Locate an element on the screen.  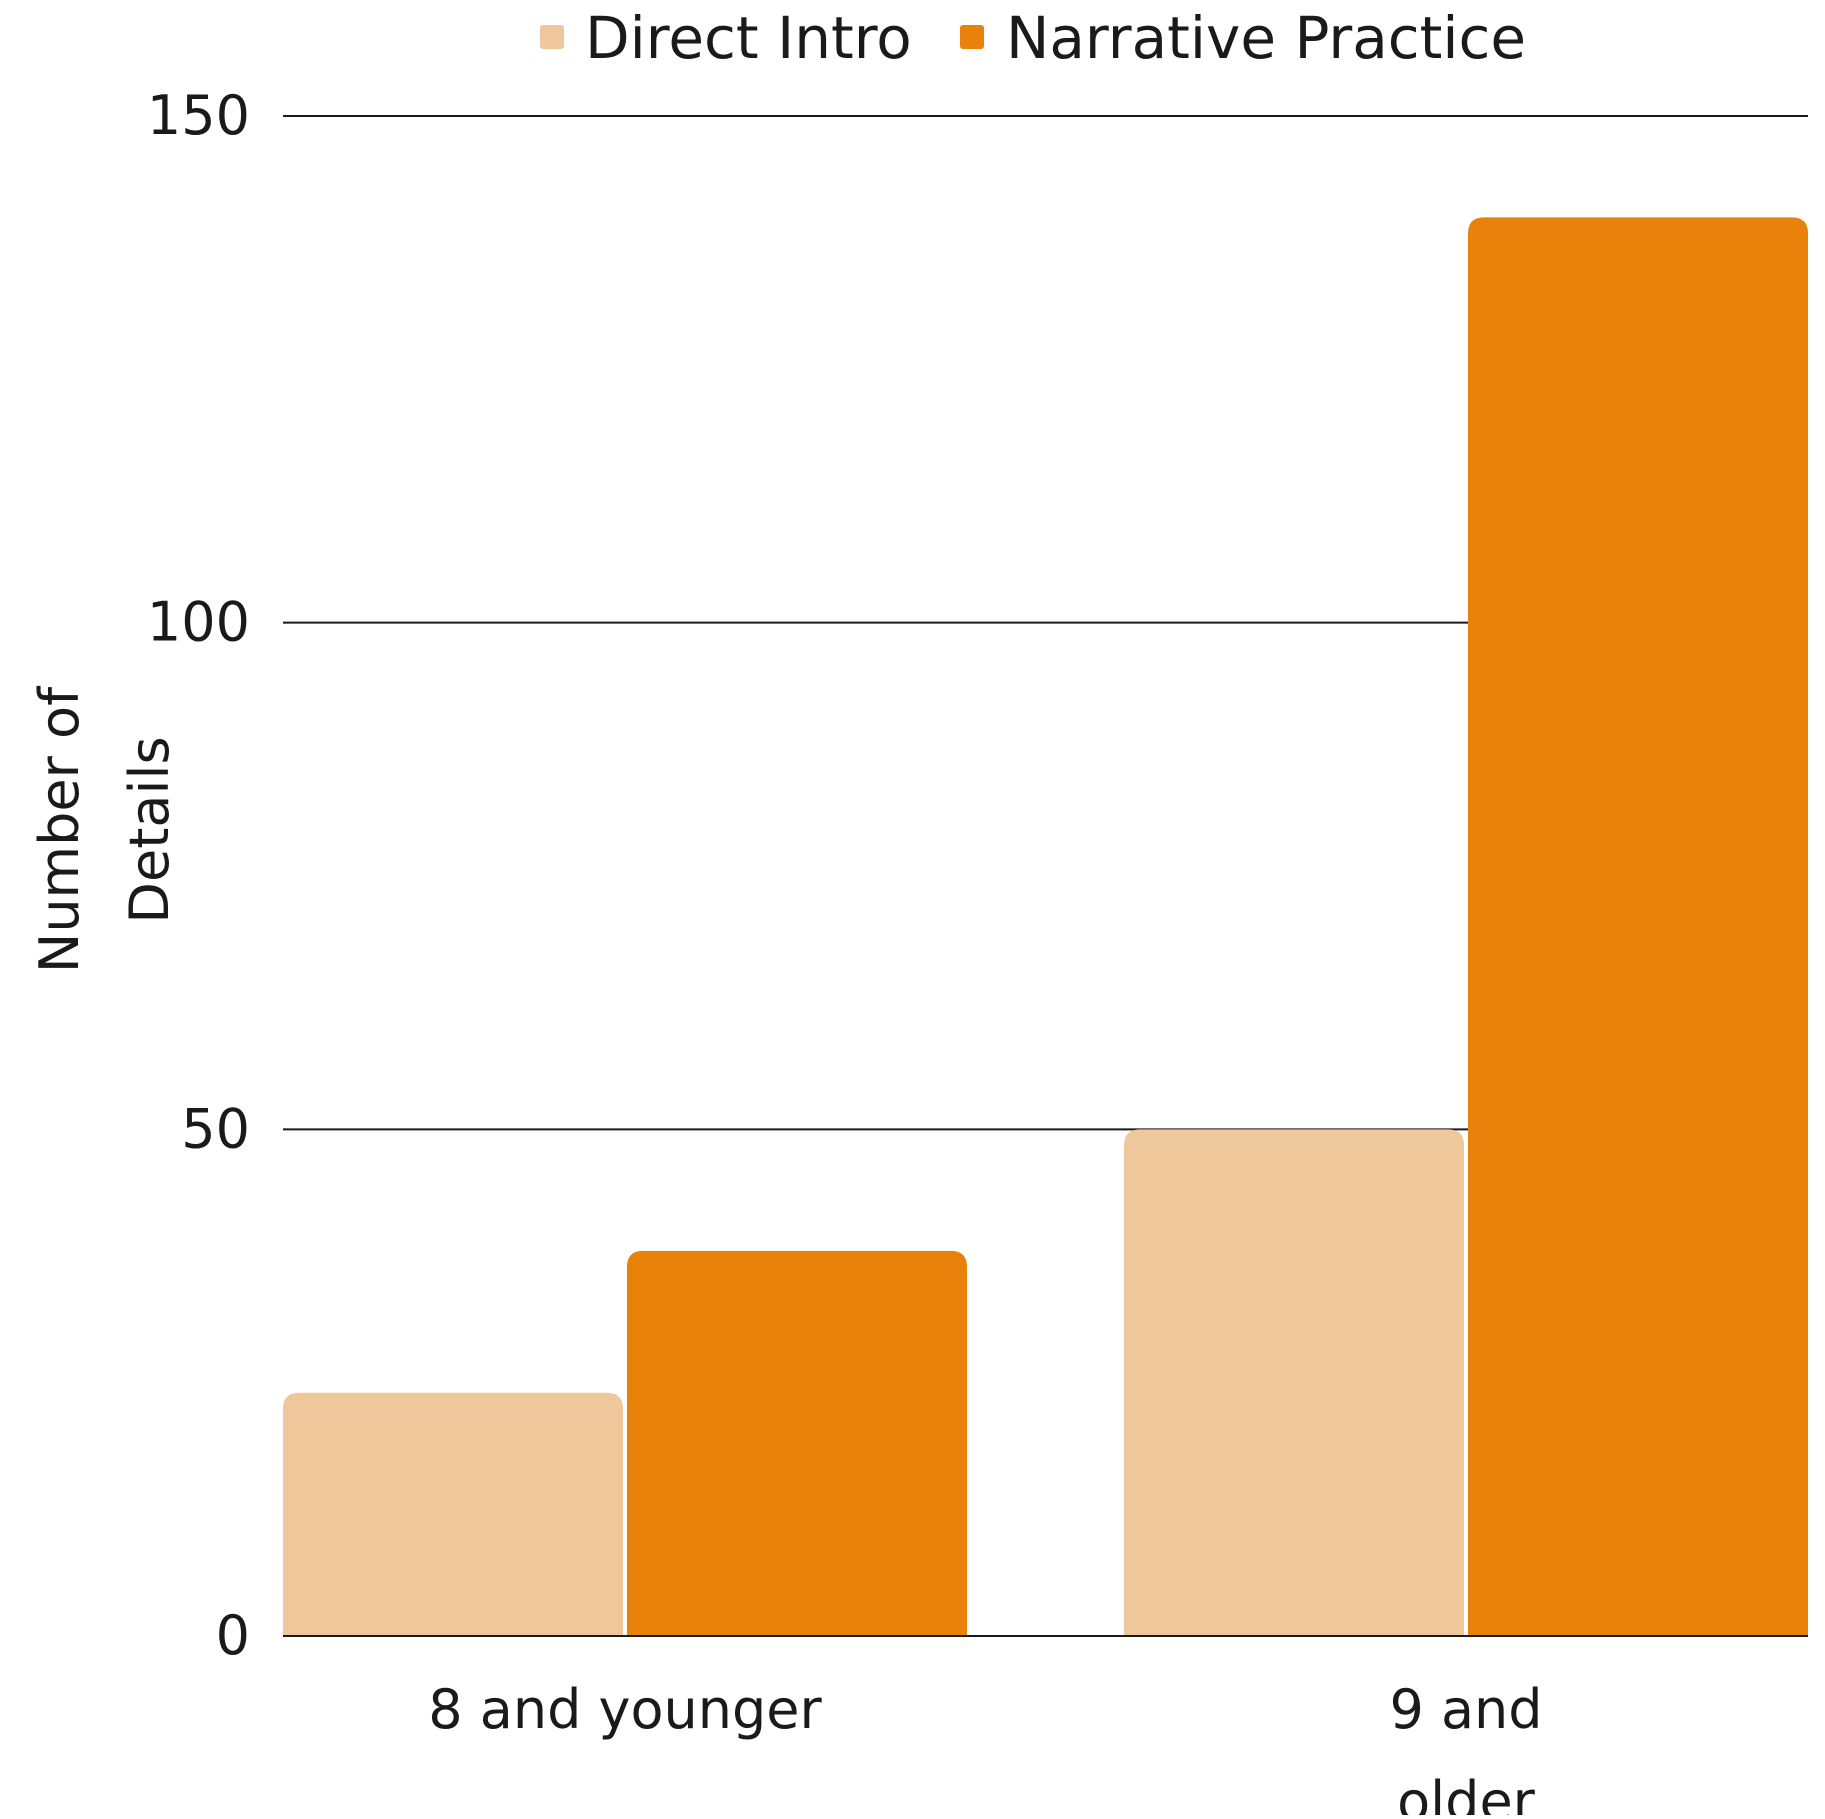
x-category-label: 9 and is located at coordinates (1465, 1709).